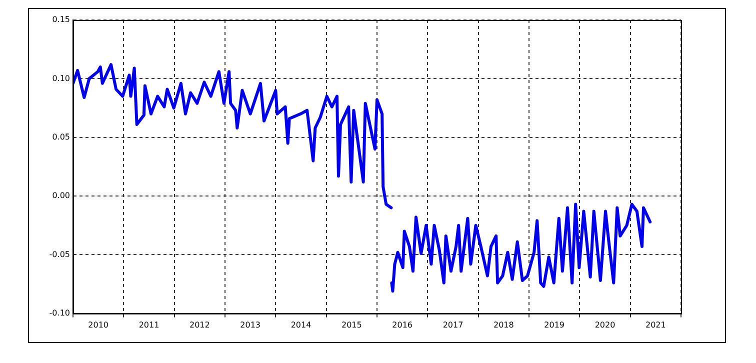 The height and width of the screenshot is (363, 756). Describe the element at coordinates (351, 325) in the screenshot. I see `x-tick-label: 2015` at that location.